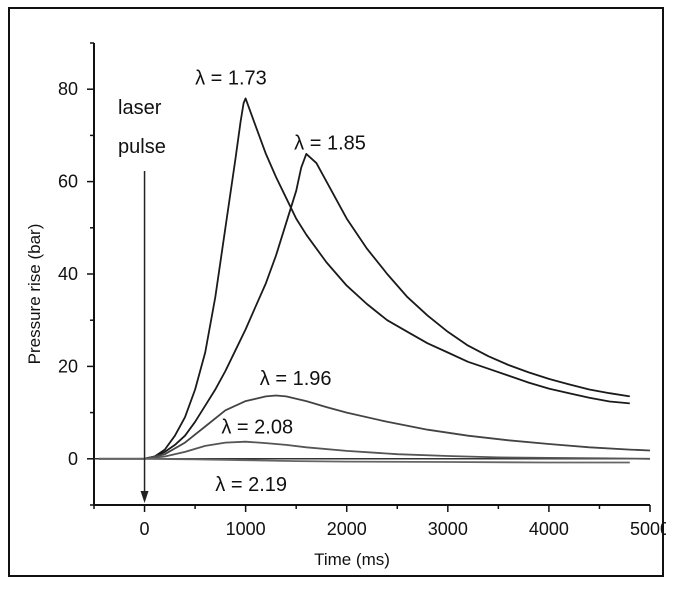 The height and width of the screenshot is (591, 673). What do you see at coordinates (231, 79) in the screenshot?
I see `series-label-1: λ = 1.73` at bounding box center [231, 79].